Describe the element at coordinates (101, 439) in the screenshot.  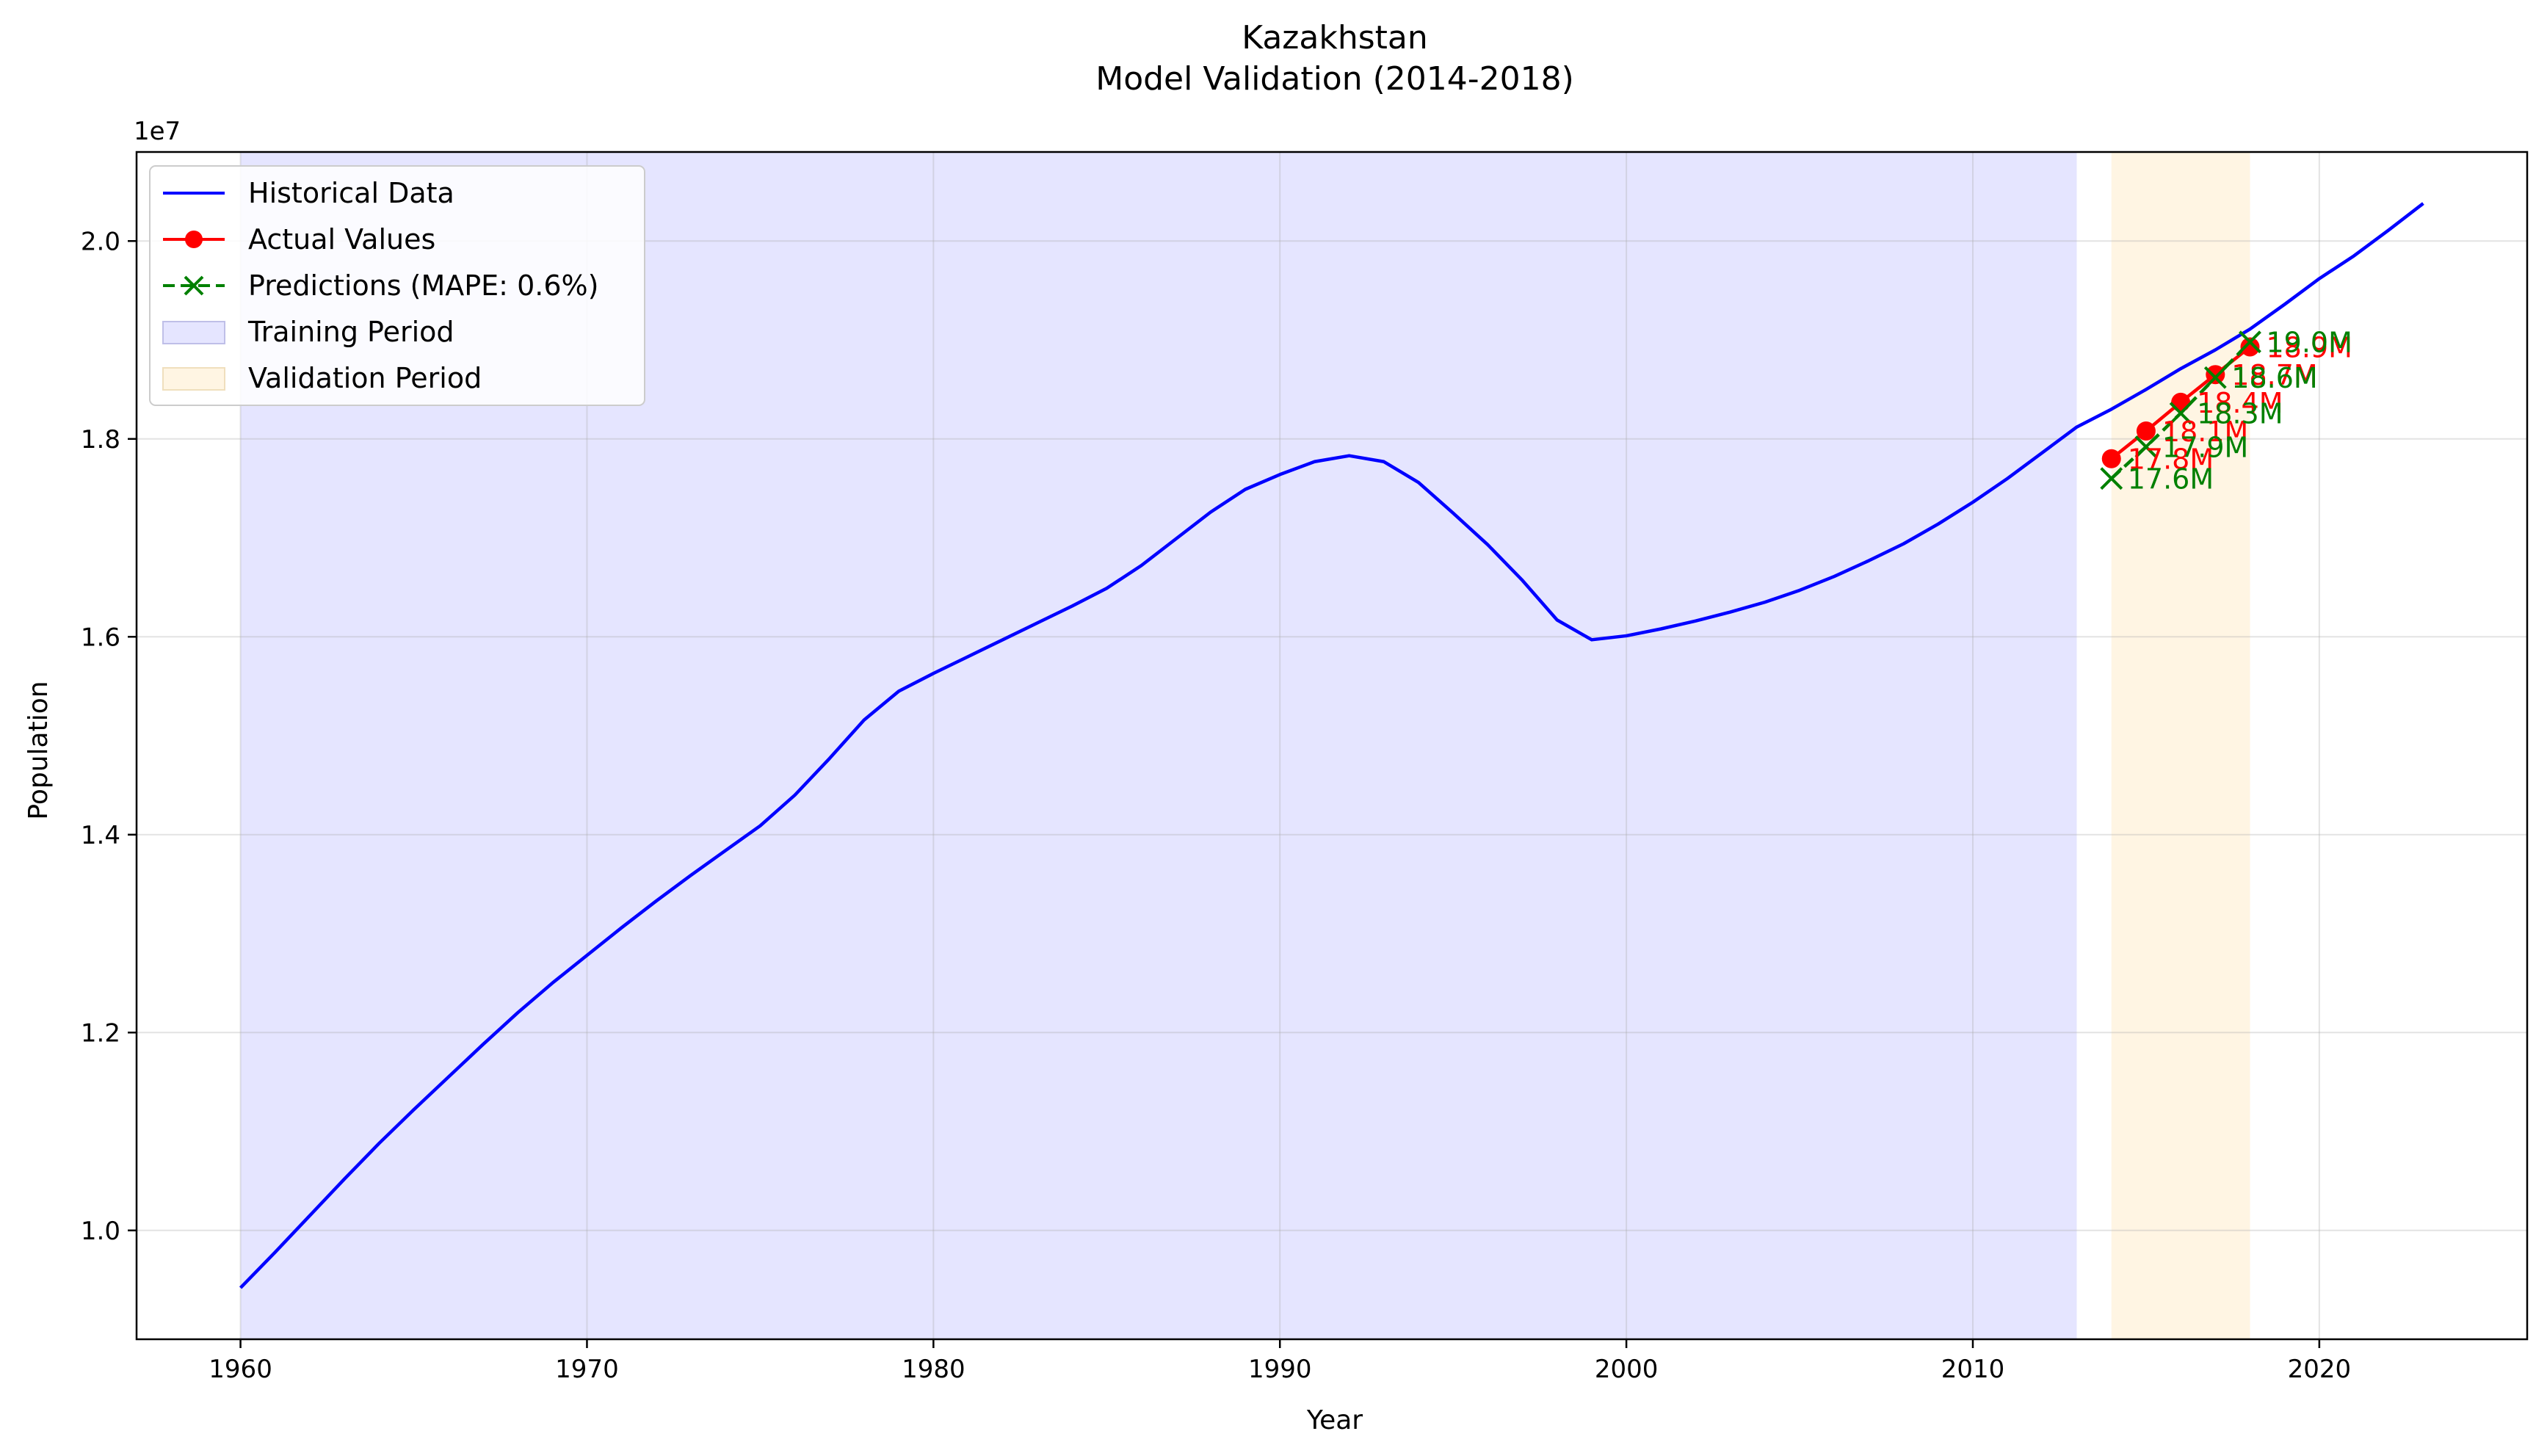
I see `y-tick-label: 1.8` at that location.